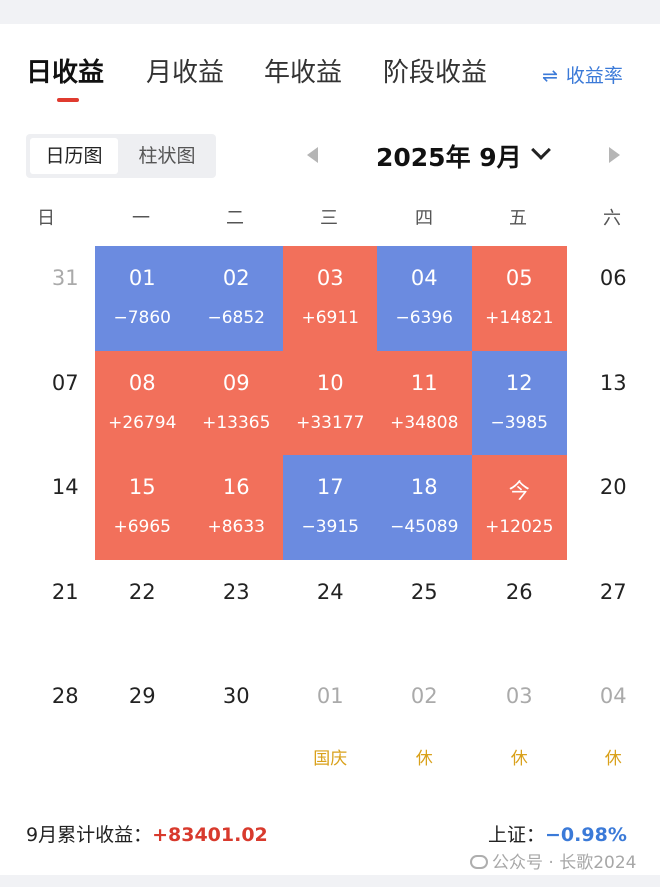 Image resolution: width=660 pixels, height=887 pixels. Describe the element at coordinates (519, 318) in the screenshot. I see `daily-pnl: +14821` at that location.